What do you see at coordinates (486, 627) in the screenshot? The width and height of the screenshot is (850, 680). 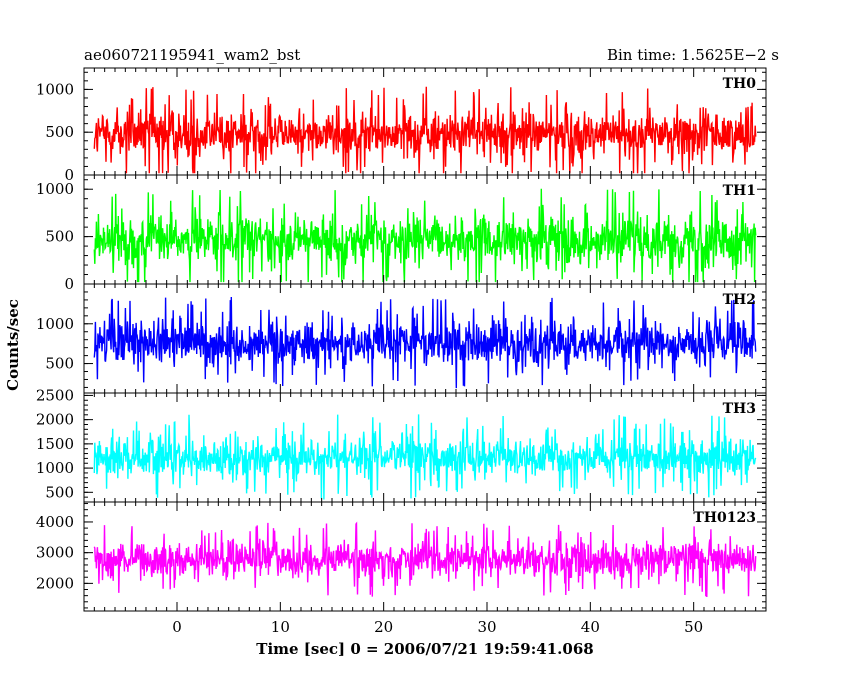 I see `x-tick-label: 30` at bounding box center [486, 627].